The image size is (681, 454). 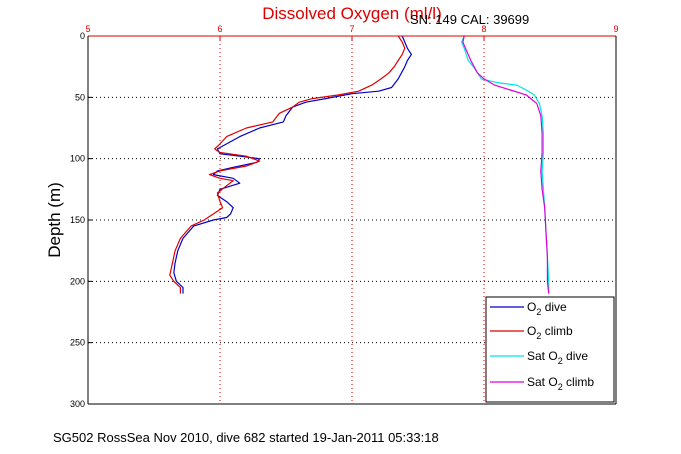 I want to click on y-tick-label: 250, so click(x=77, y=343).